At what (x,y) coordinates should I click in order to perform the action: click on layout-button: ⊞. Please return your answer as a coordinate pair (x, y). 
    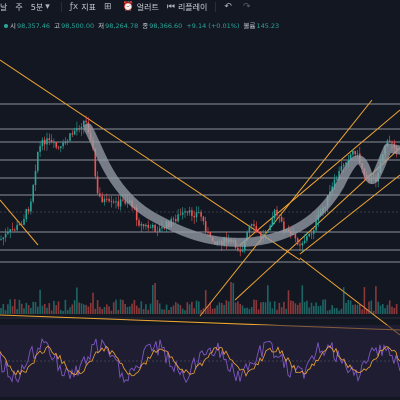
    Looking at the image, I should click on (109, 7).